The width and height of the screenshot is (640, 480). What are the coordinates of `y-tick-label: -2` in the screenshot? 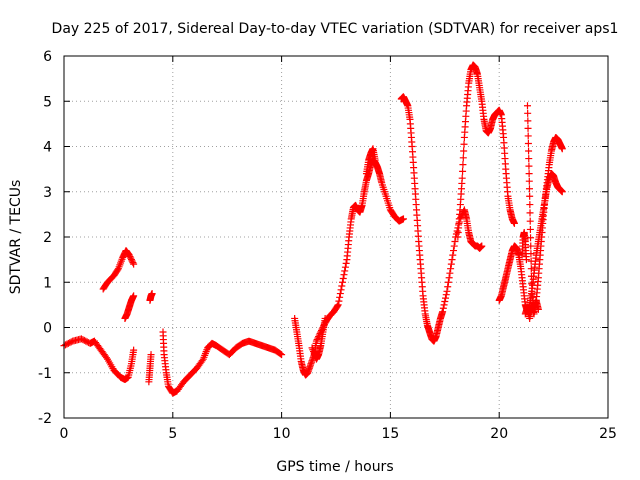 It's located at (45, 419).